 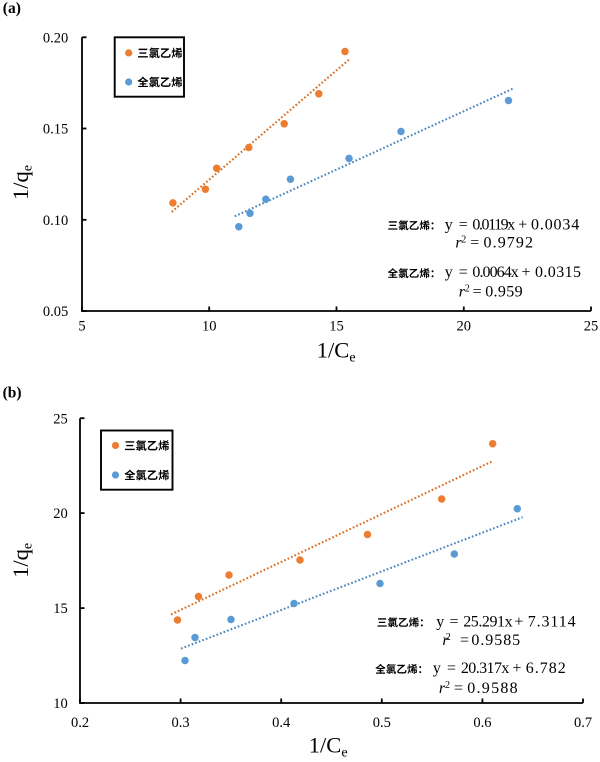 What do you see at coordinates (555, 224) in the screenshot?
I see `svg-text: 0.0034` at bounding box center [555, 224].